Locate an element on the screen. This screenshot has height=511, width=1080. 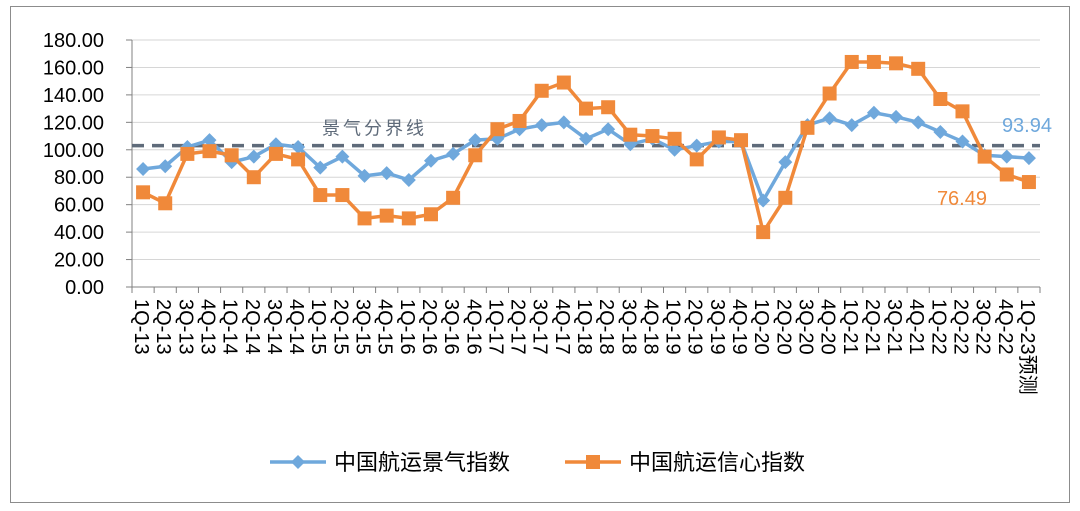
x-tick-label: 2Q-18 is located at coordinates (606, 327).